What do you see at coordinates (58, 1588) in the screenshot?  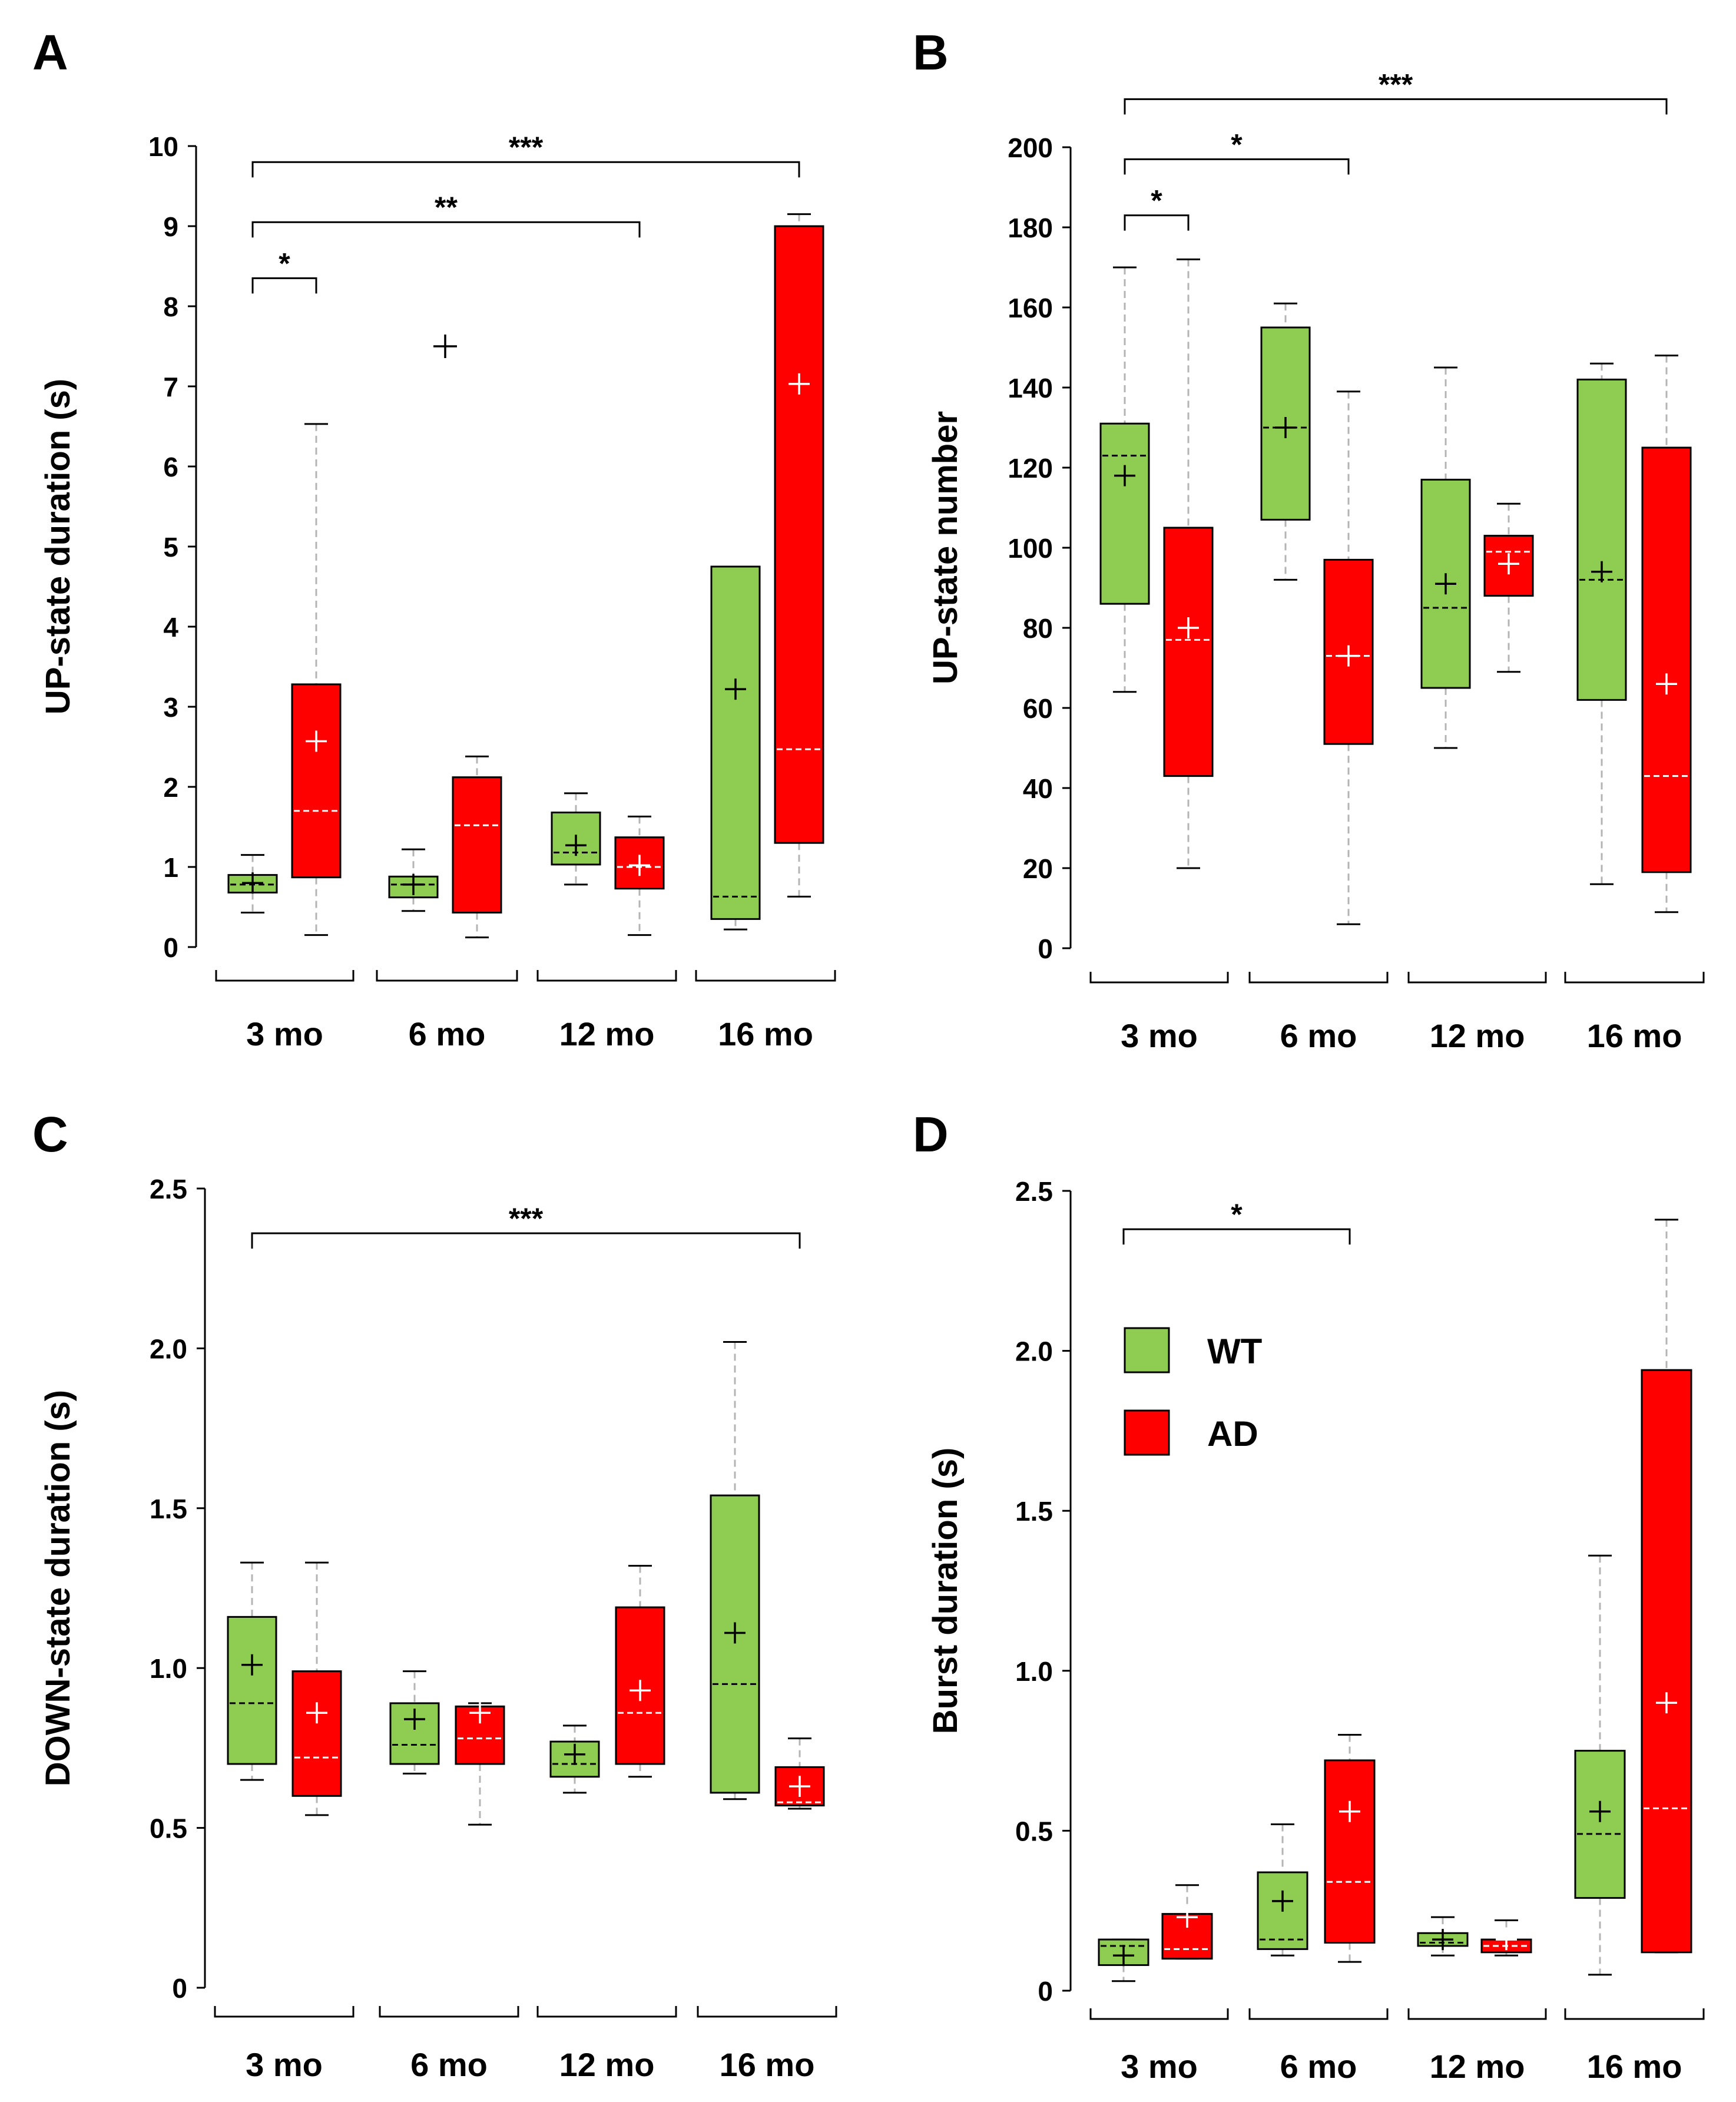 I see `y-axis-title: DOWN-state duration (s)` at bounding box center [58, 1588].